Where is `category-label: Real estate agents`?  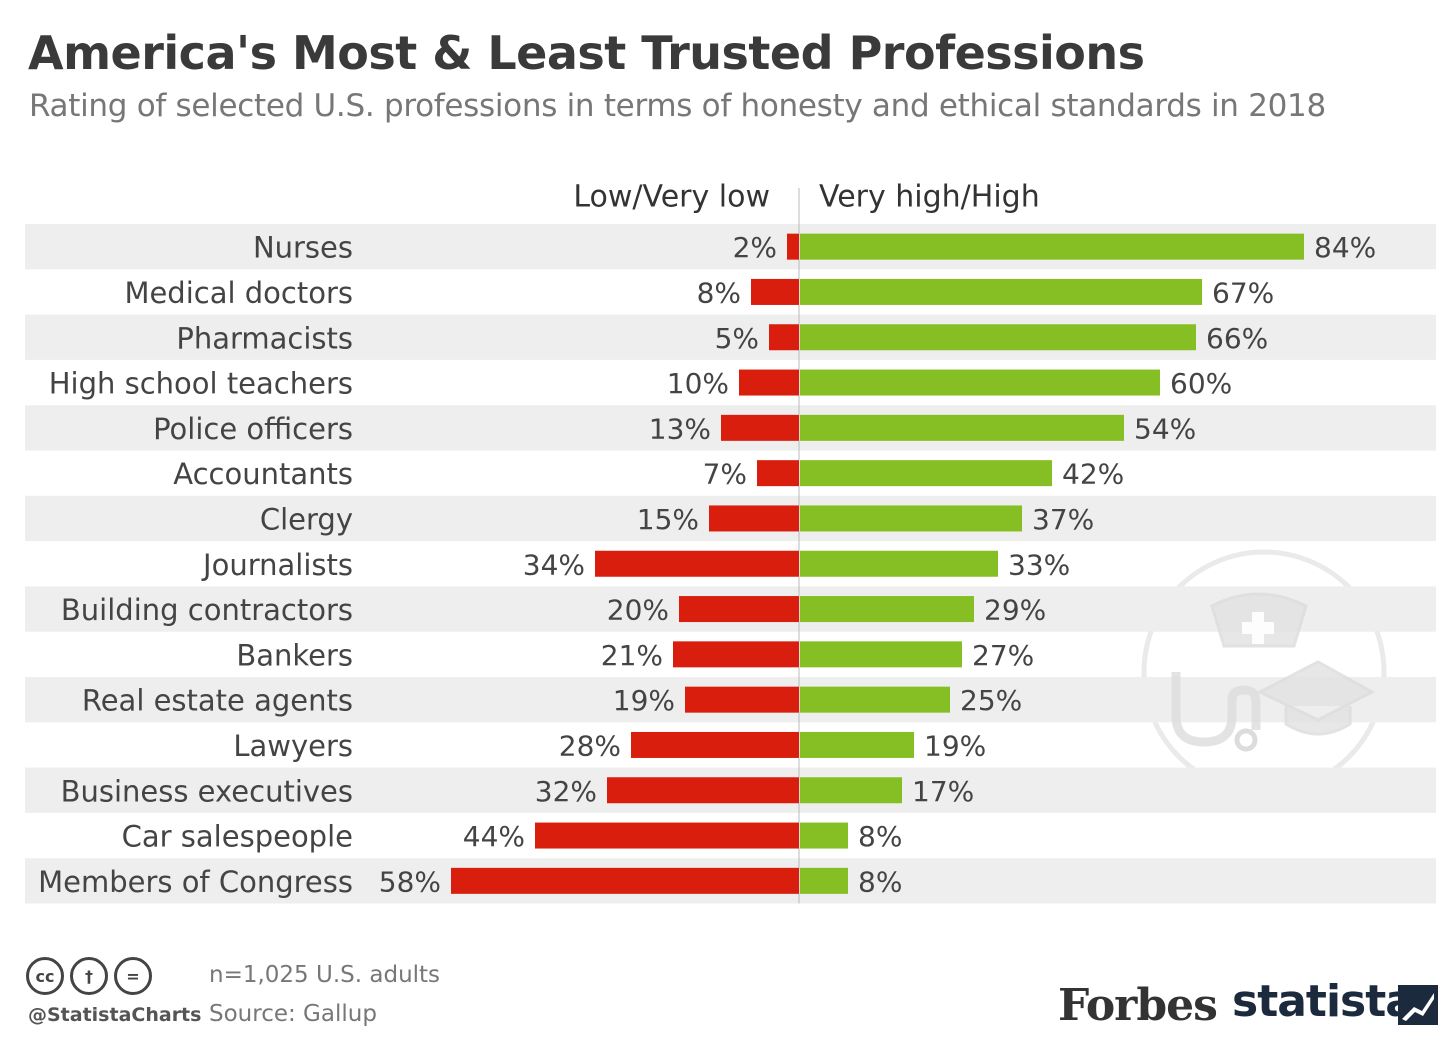 category-label: Real estate agents is located at coordinates (217, 701).